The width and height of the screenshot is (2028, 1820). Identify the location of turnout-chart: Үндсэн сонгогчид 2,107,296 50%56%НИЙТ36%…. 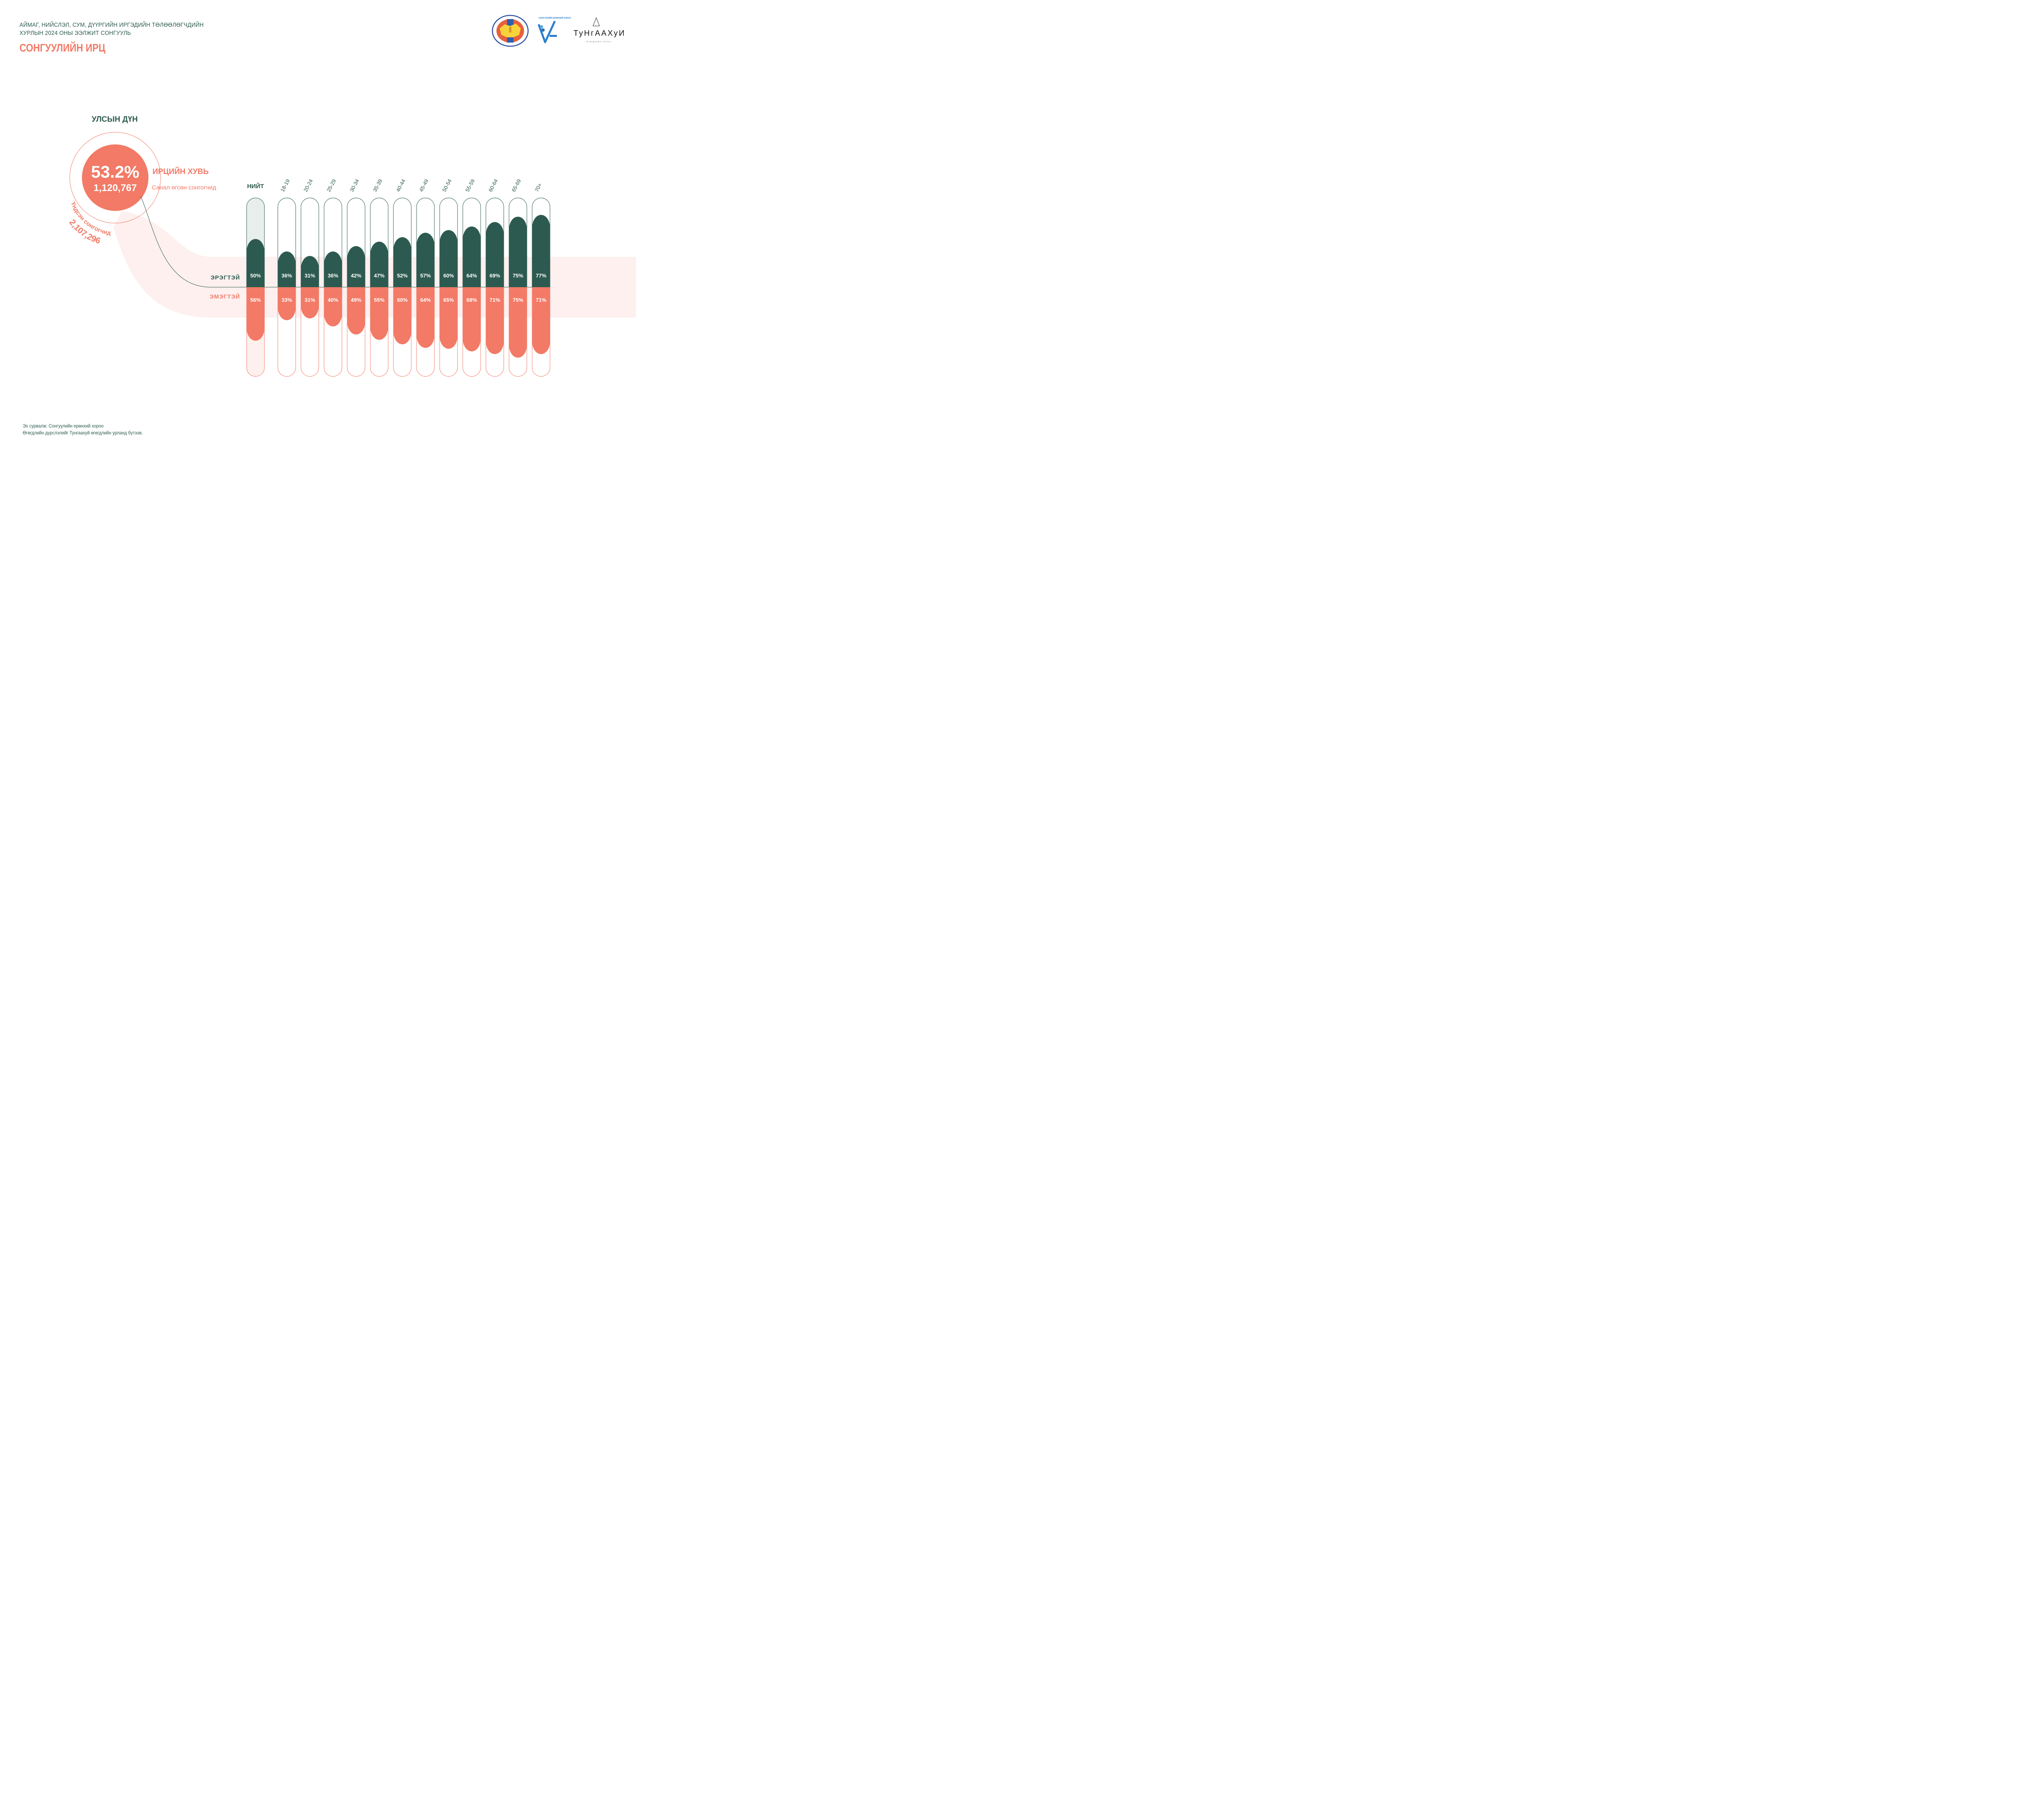
(352, 255).